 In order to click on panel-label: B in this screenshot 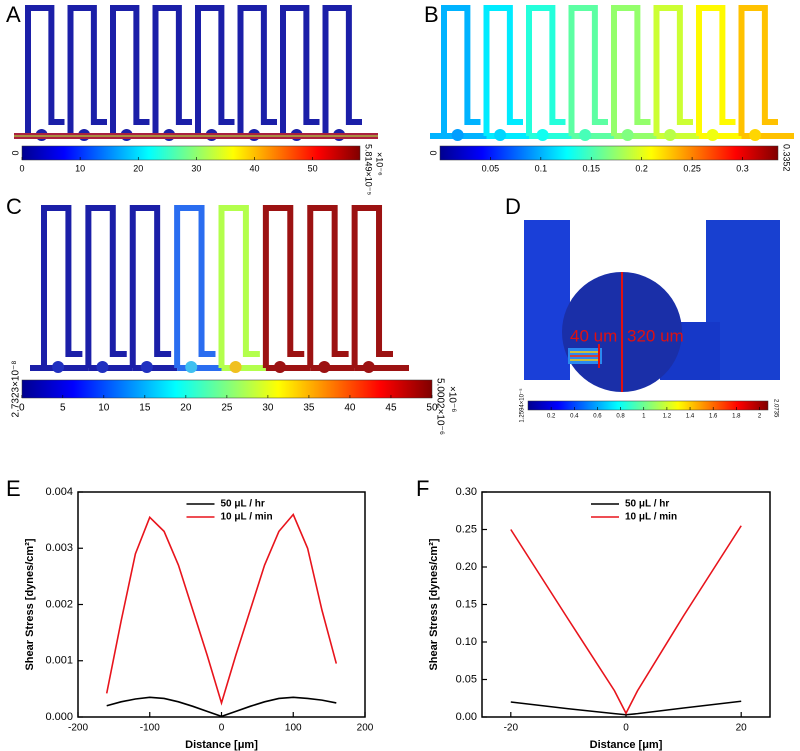, I will do `click(431, 14)`.